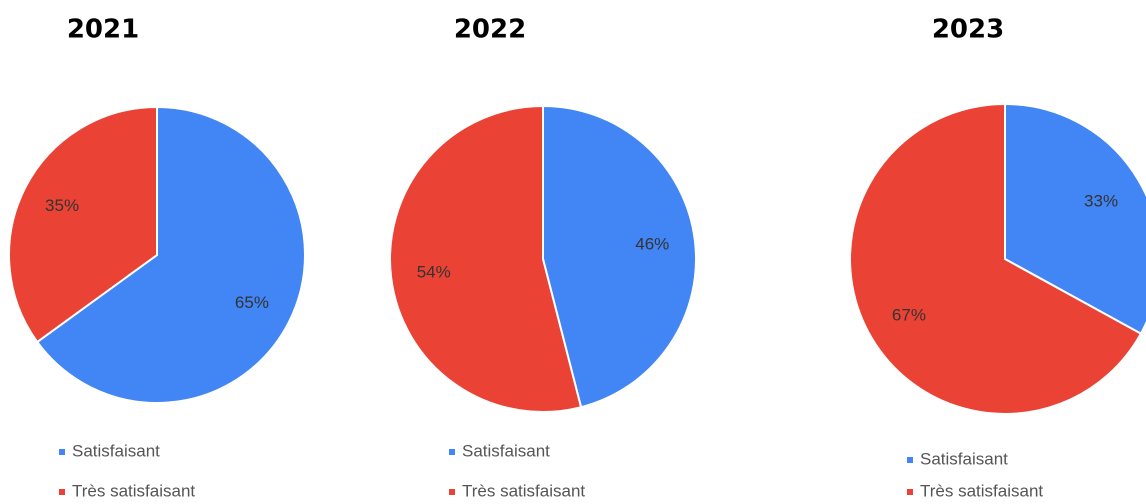 The width and height of the screenshot is (1146, 504). I want to click on chart-title: 2022, so click(490, 30).